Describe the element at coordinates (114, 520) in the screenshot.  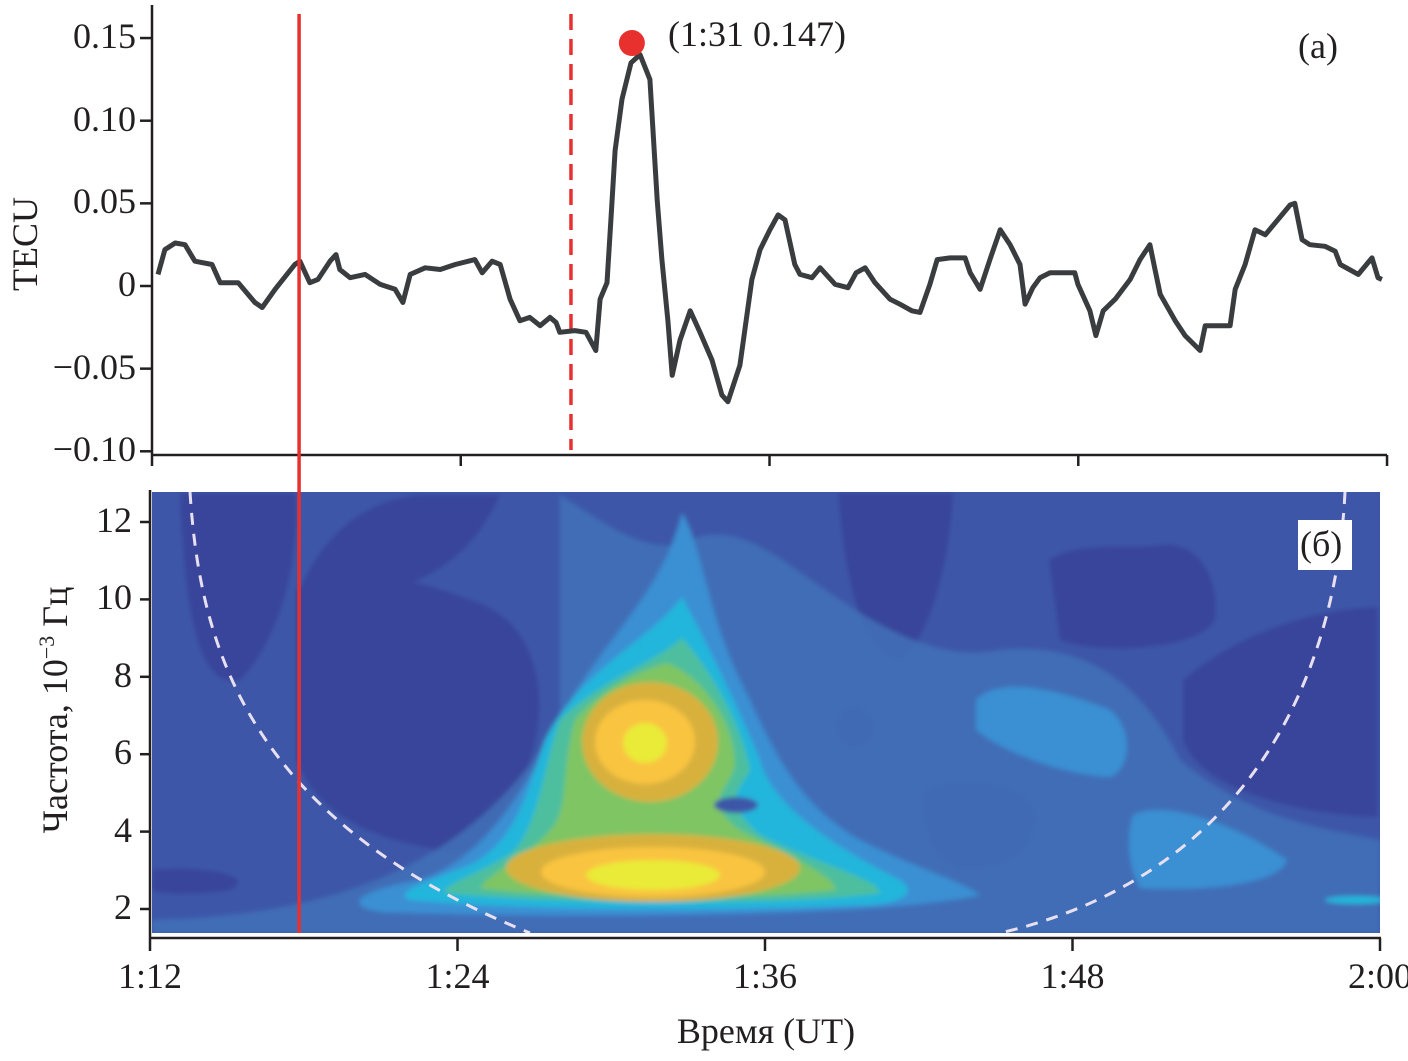
I see `y-tick-label-b: 12` at that location.